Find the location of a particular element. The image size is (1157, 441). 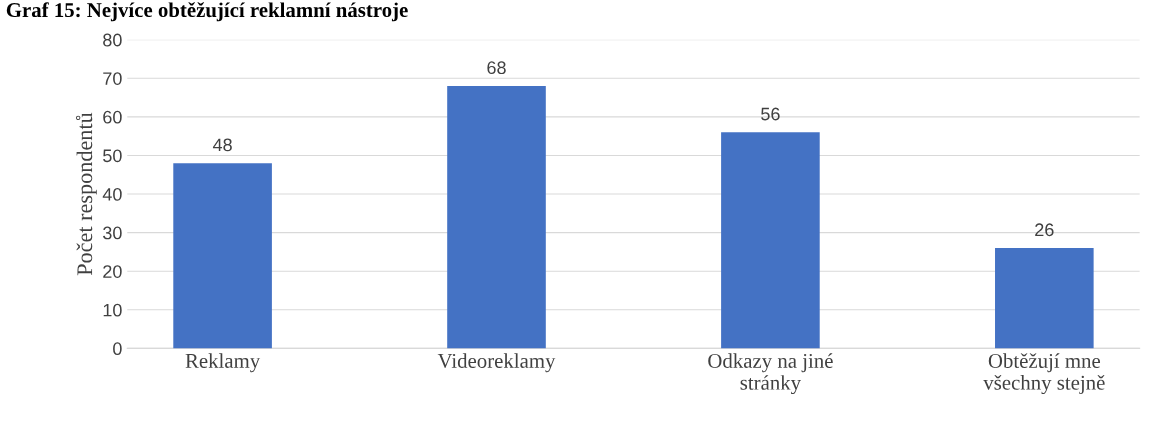

data-label: 56 is located at coordinates (770, 114).